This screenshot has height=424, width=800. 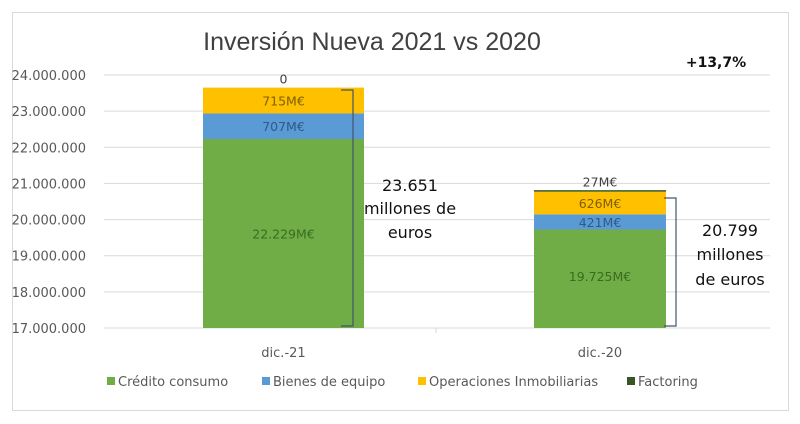 I want to click on data-label: 22.229M€, so click(x=283, y=234).